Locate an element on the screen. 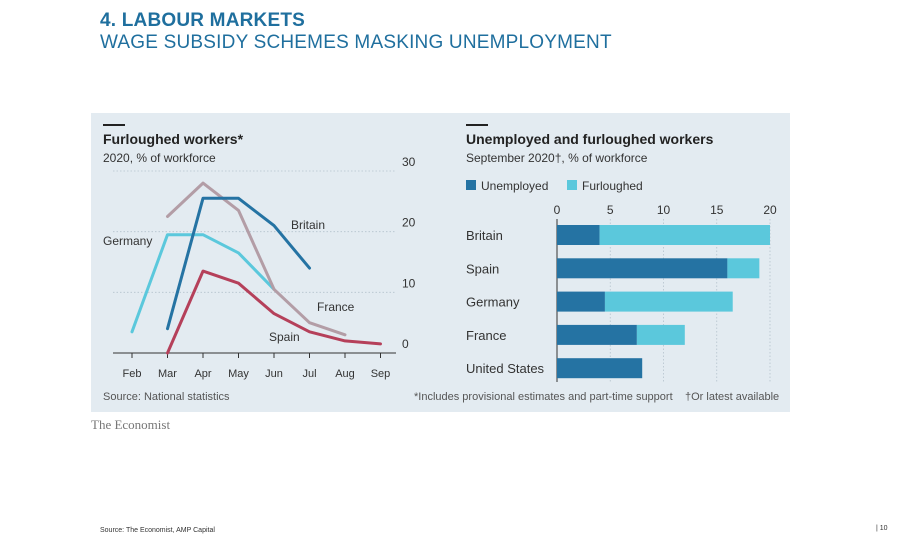 The height and width of the screenshot is (535, 898). line-x-tick-label: Jun is located at coordinates (274, 374).